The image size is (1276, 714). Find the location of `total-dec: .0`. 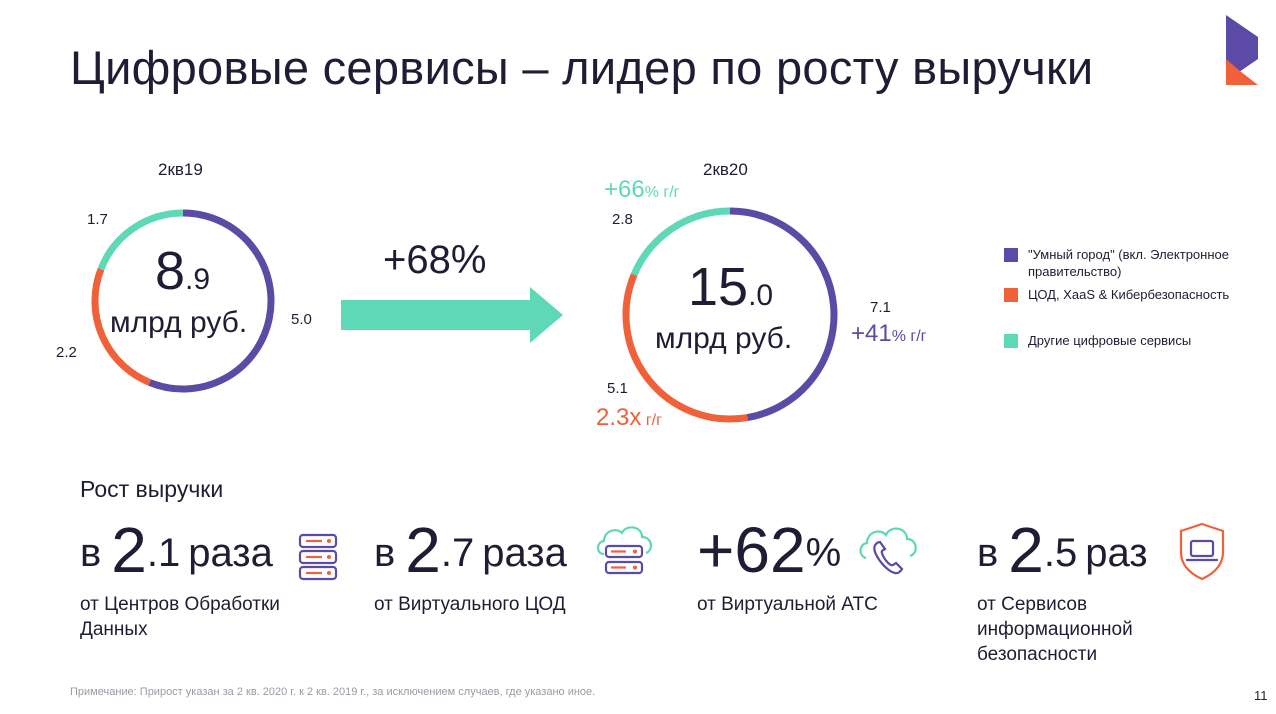

total-dec: .0 is located at coordinates (761, 295).